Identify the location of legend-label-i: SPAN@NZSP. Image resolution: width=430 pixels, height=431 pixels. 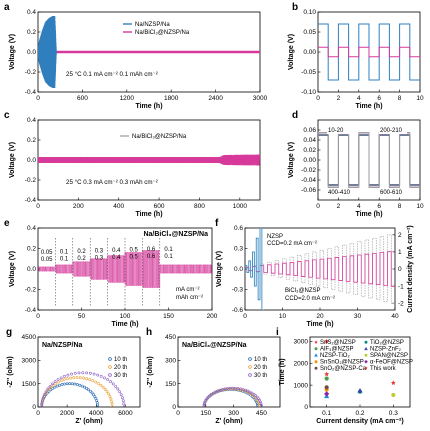
(389, 356).